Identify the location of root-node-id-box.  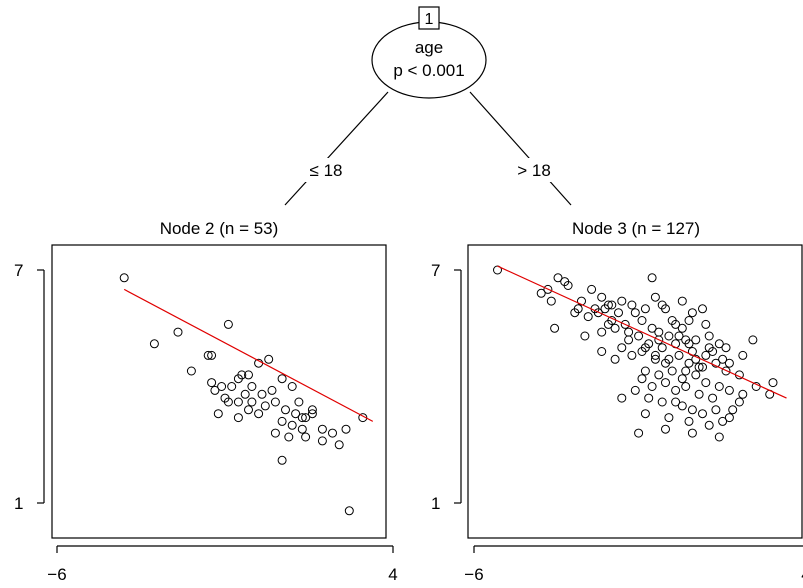
(429, 18).